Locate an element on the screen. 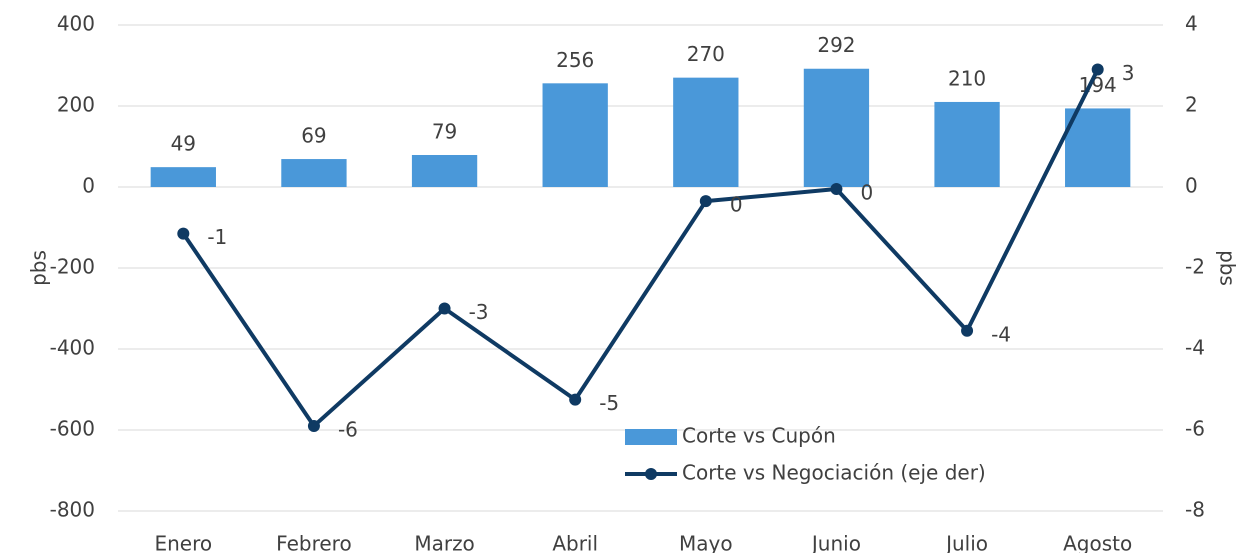 This screenshot has height=553, width=1237. line-value-label: 3 is located at coordinates (1128, 73).